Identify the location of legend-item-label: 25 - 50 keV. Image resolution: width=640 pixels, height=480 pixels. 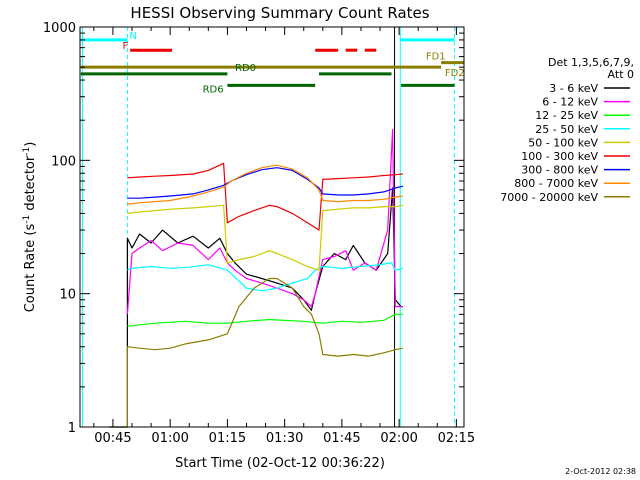
(566, 129).